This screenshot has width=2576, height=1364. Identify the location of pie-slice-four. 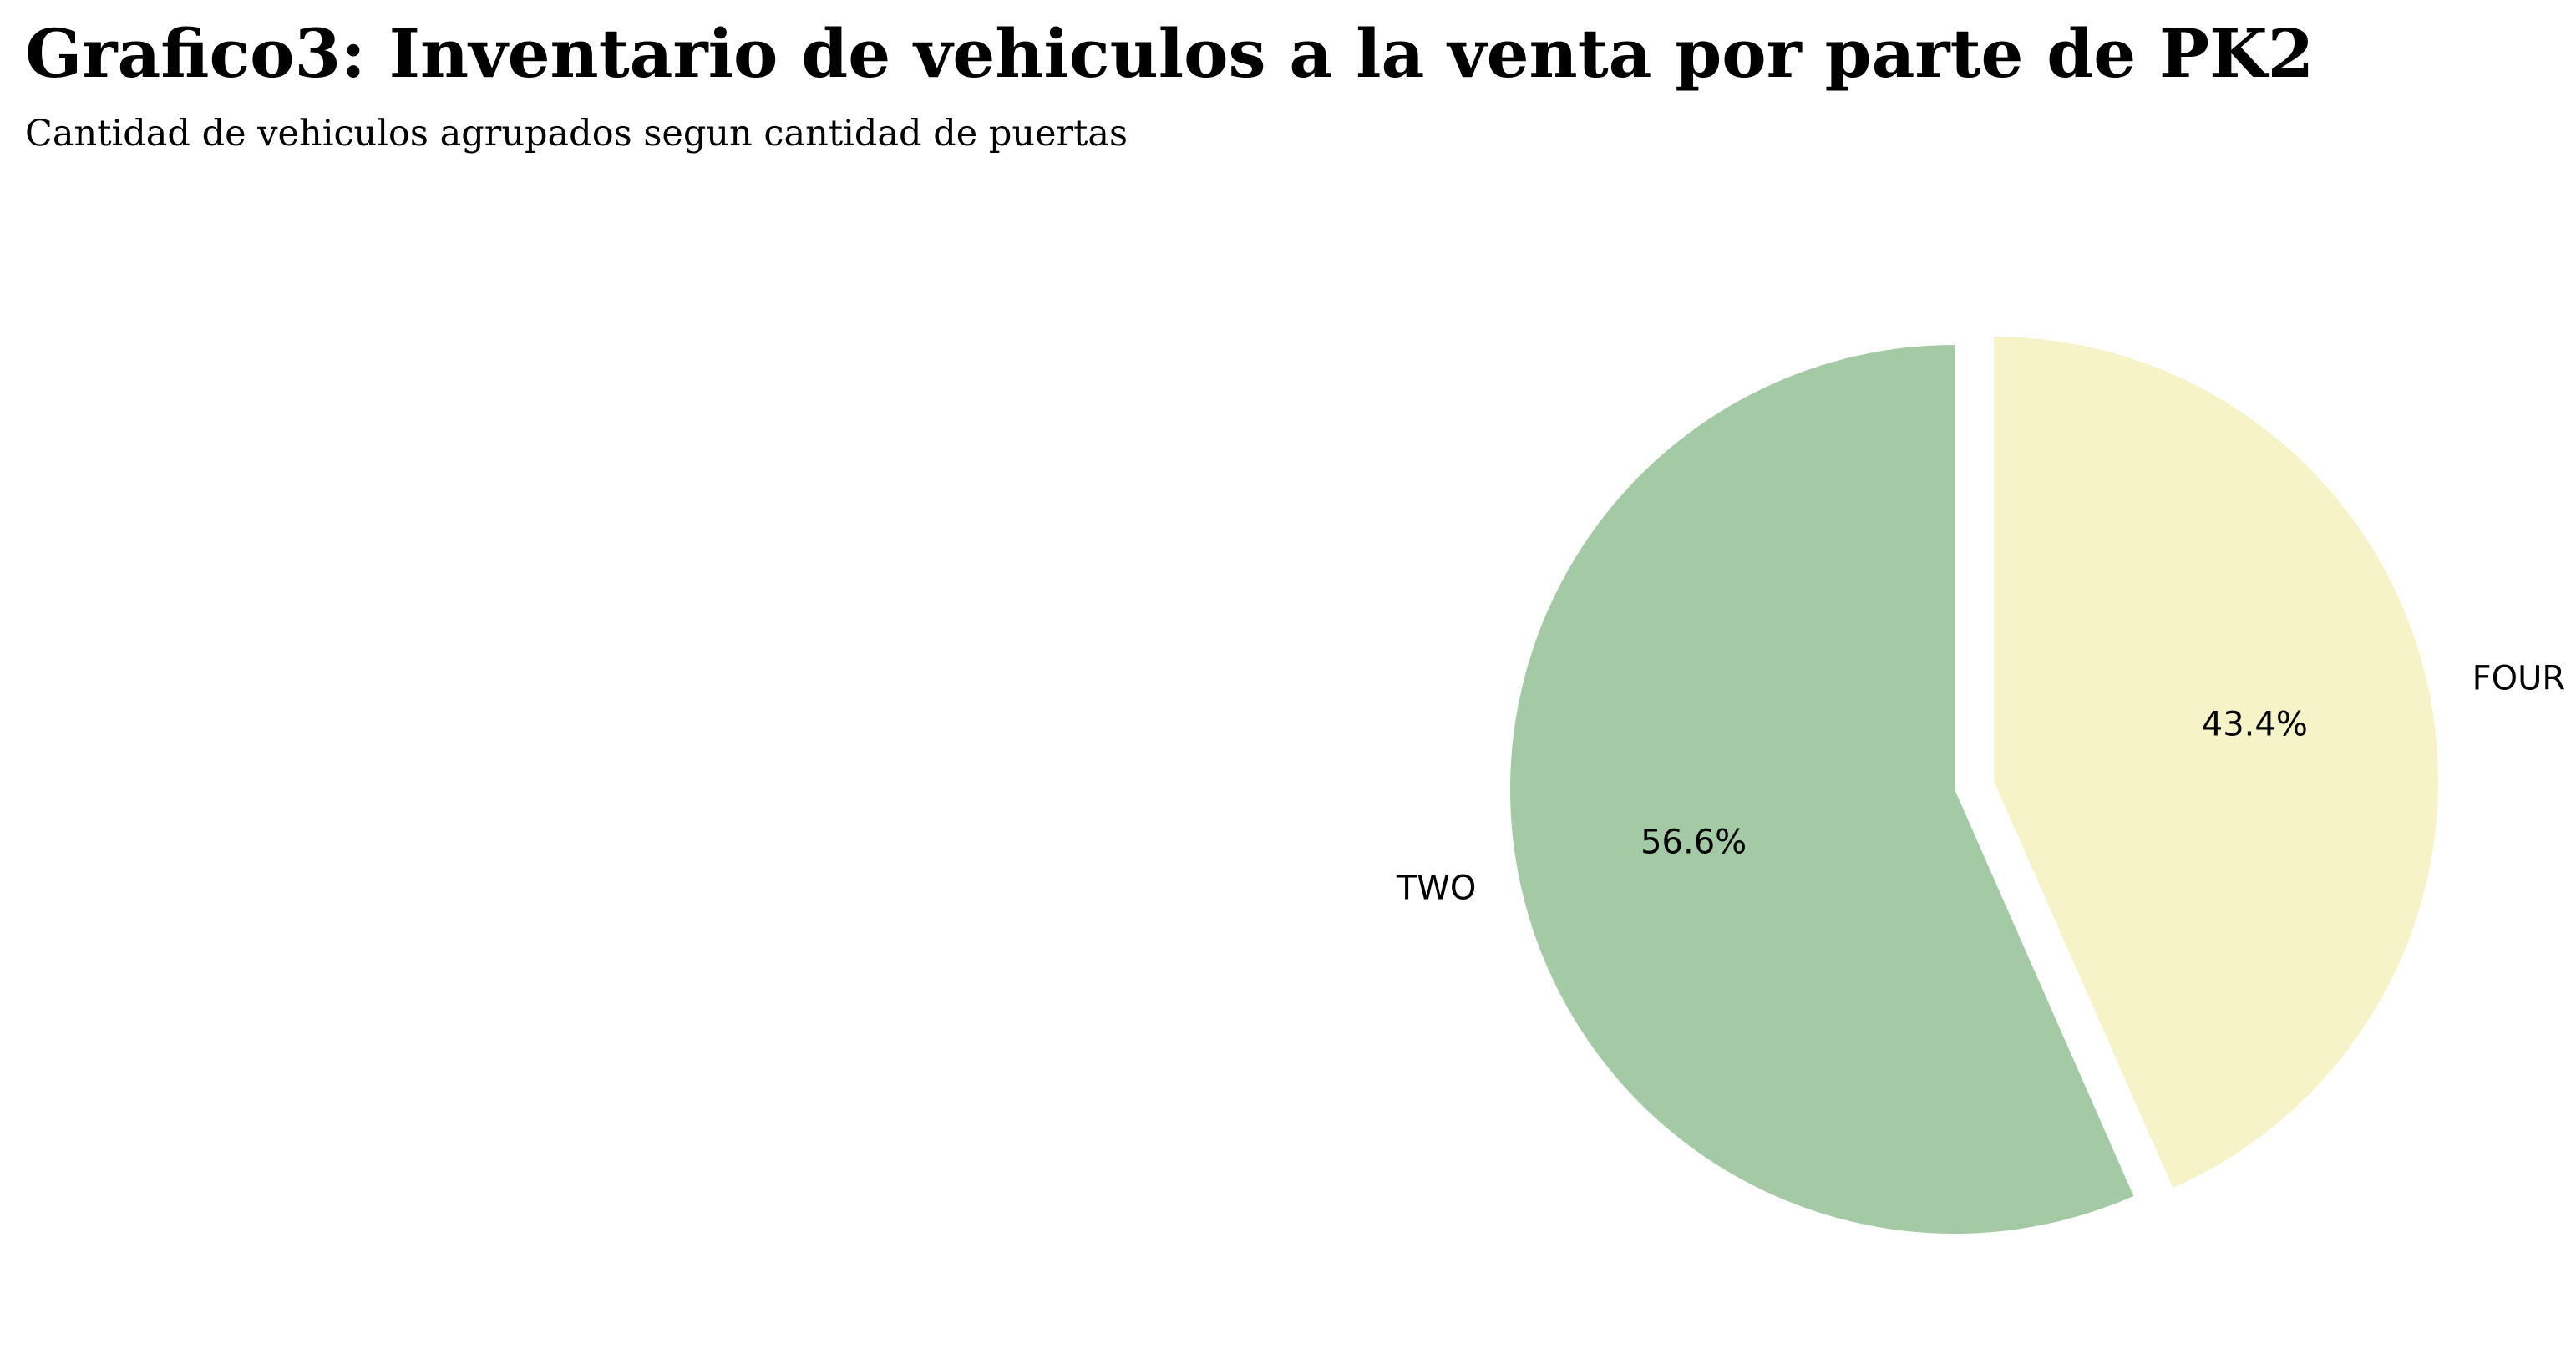
(2215, 763).